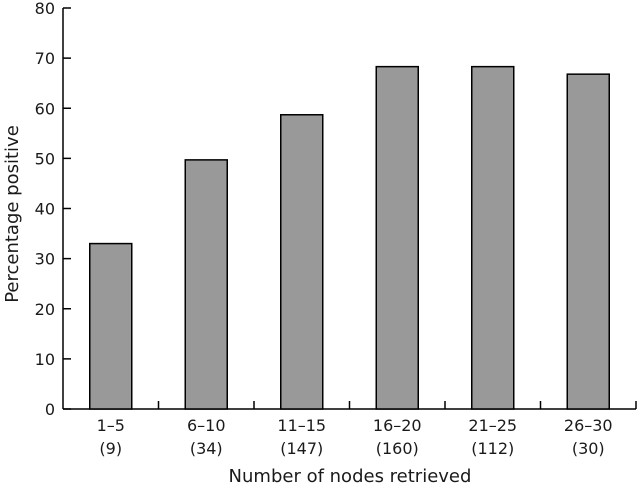 This screenshot has height=489, width=640. What do you see at coordinates (492, 448) in the screenshot?
I see `x-category-count: (112)` at bounding box center [492, 448].